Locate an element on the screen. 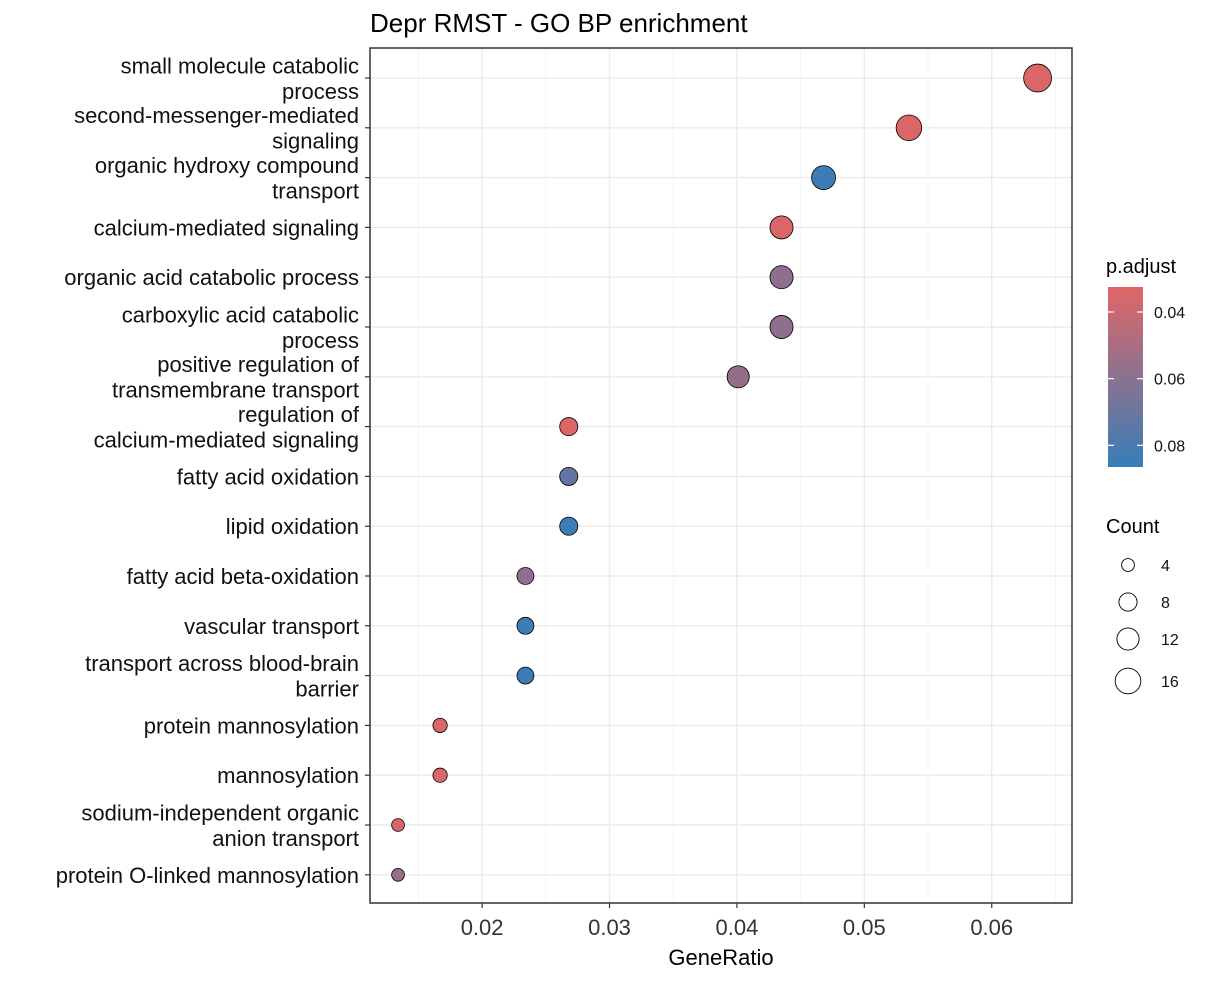 The height and width of the screenshot is (986, 1212). y-tick-label: mannosylation is located at coordinates (288, 775).